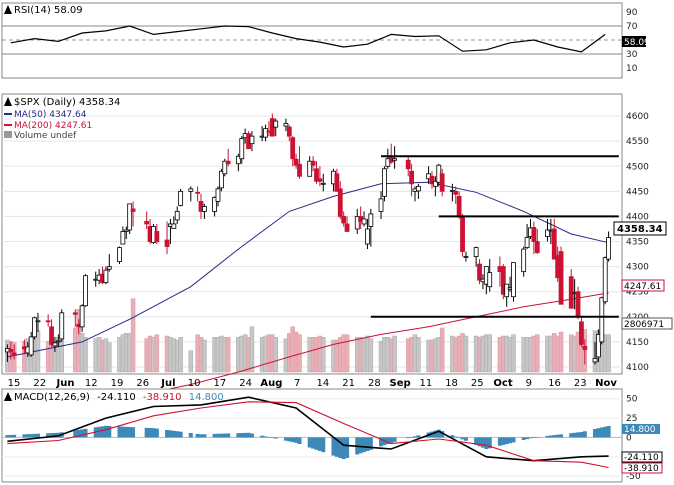  What do you see at coordinates (637, 368) in the screenshot?
I see `price-y-tick-label: 4100` at bounding box center [637, 368].